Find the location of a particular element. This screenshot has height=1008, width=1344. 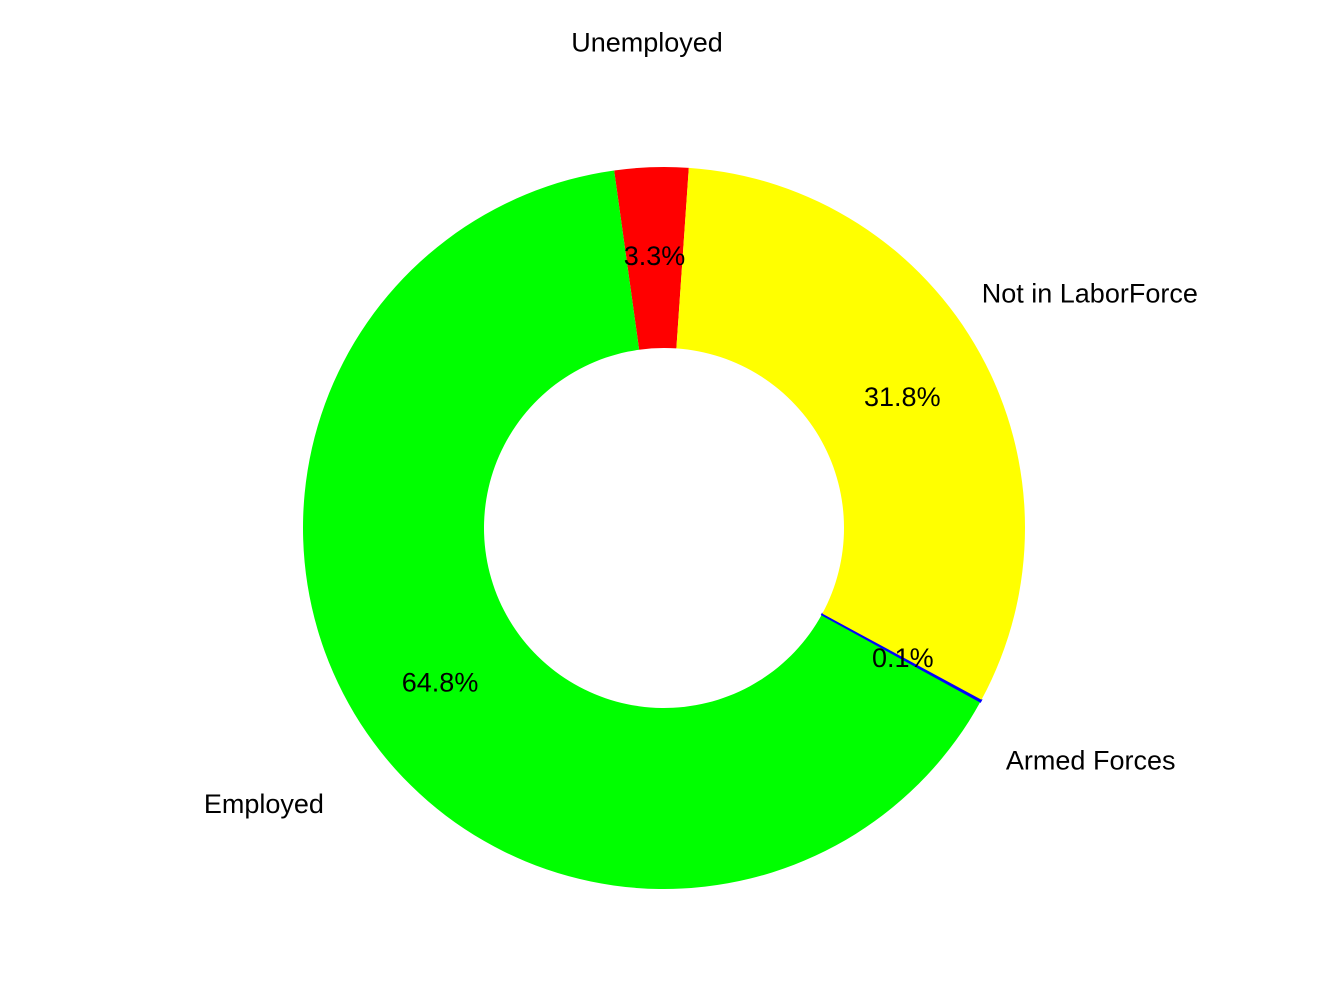

category-label-unemployed: Unemployed is located at coordinates (647, 42).